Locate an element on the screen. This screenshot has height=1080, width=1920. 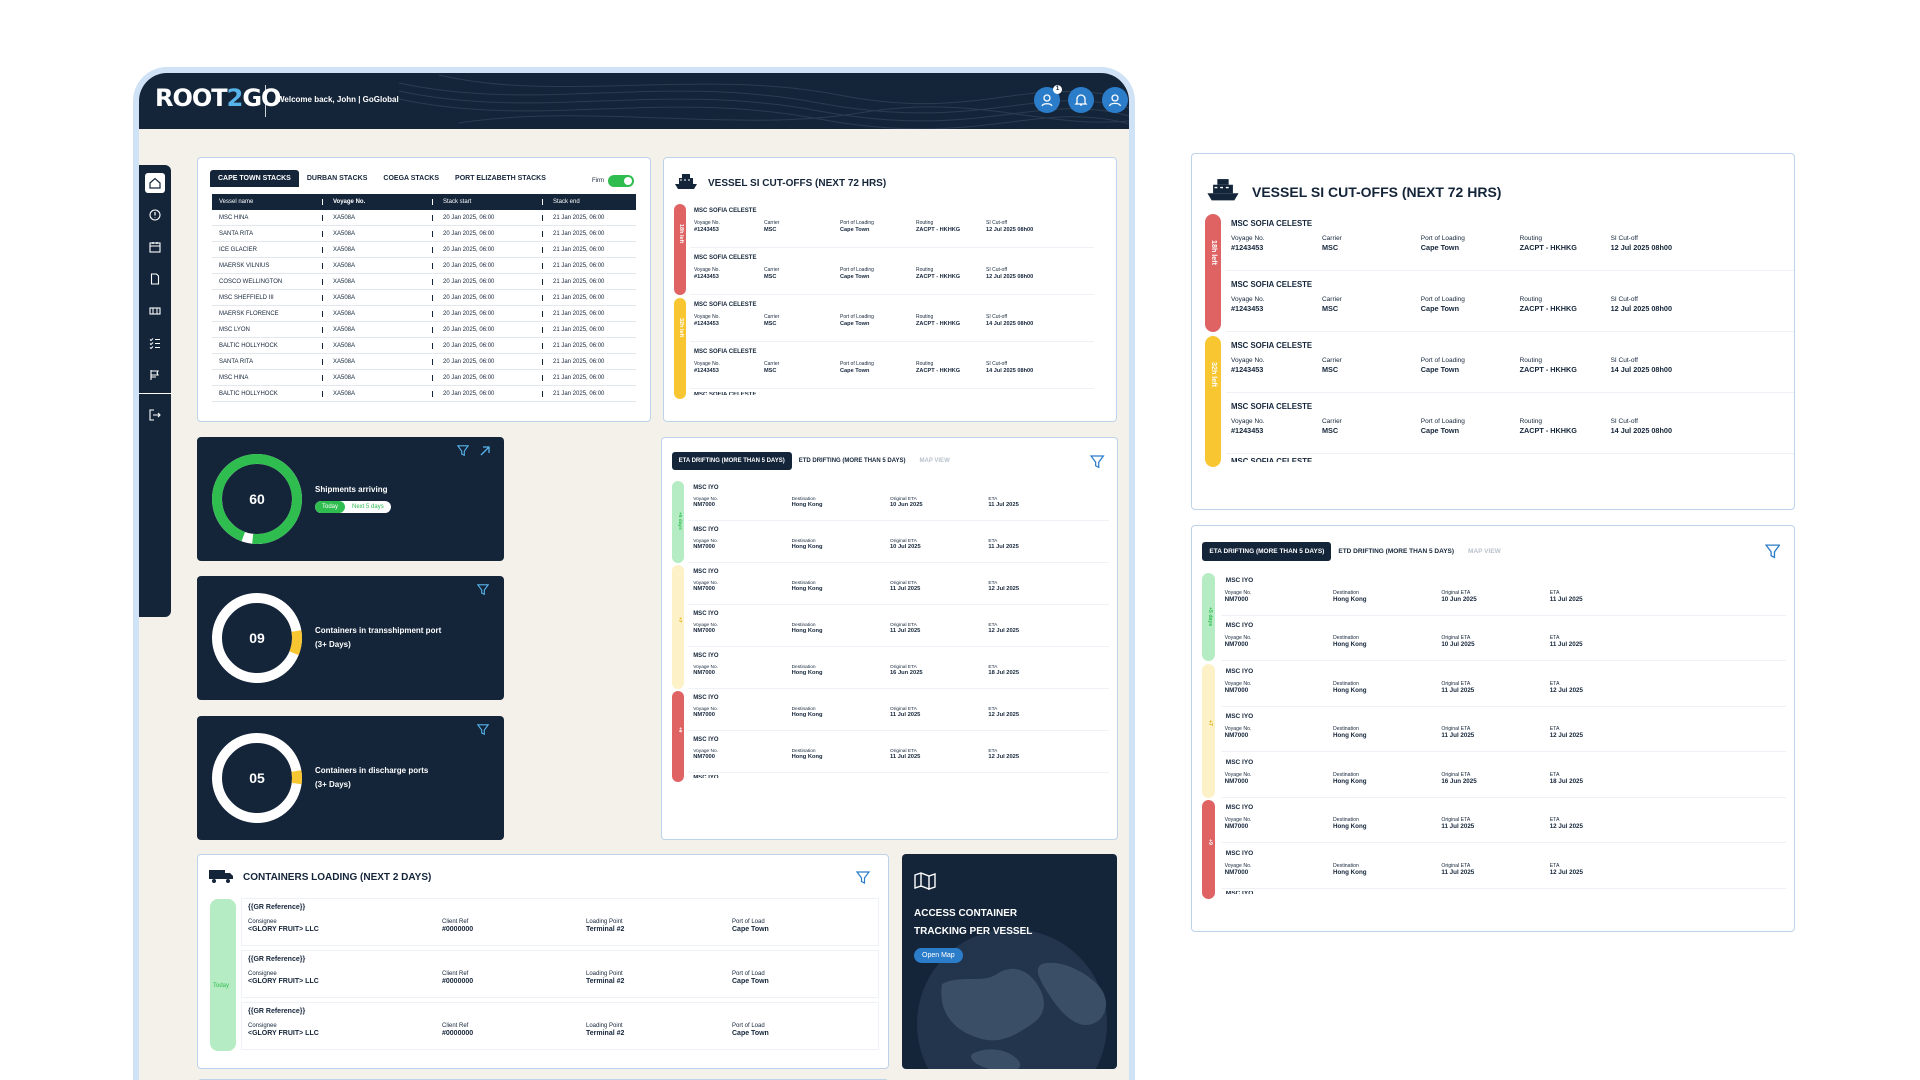
field-label: Routing is located at coordinates (925, 364).